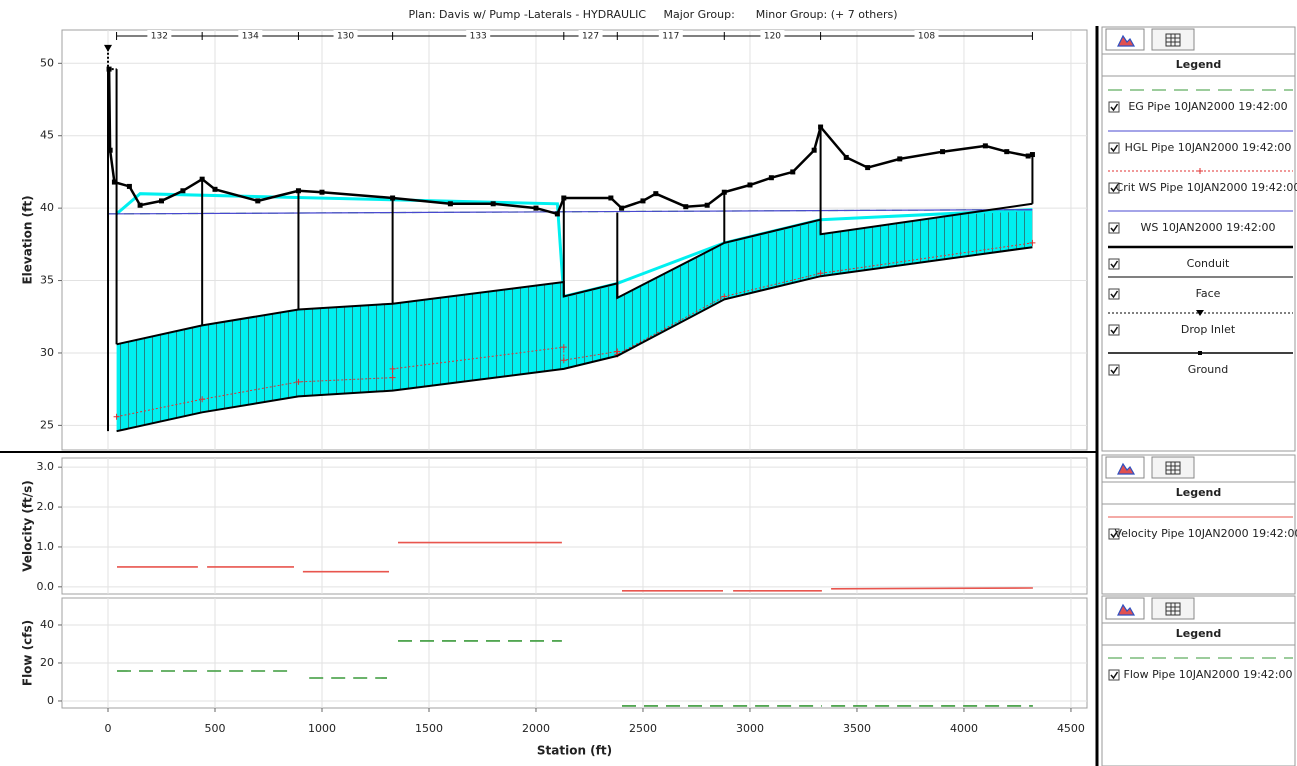 The image size is (1297, 766). What do you see at coordinates (322, 728) in the screenshot?
I see `x-tick-label: 1000` at bounding box center [322, 728].